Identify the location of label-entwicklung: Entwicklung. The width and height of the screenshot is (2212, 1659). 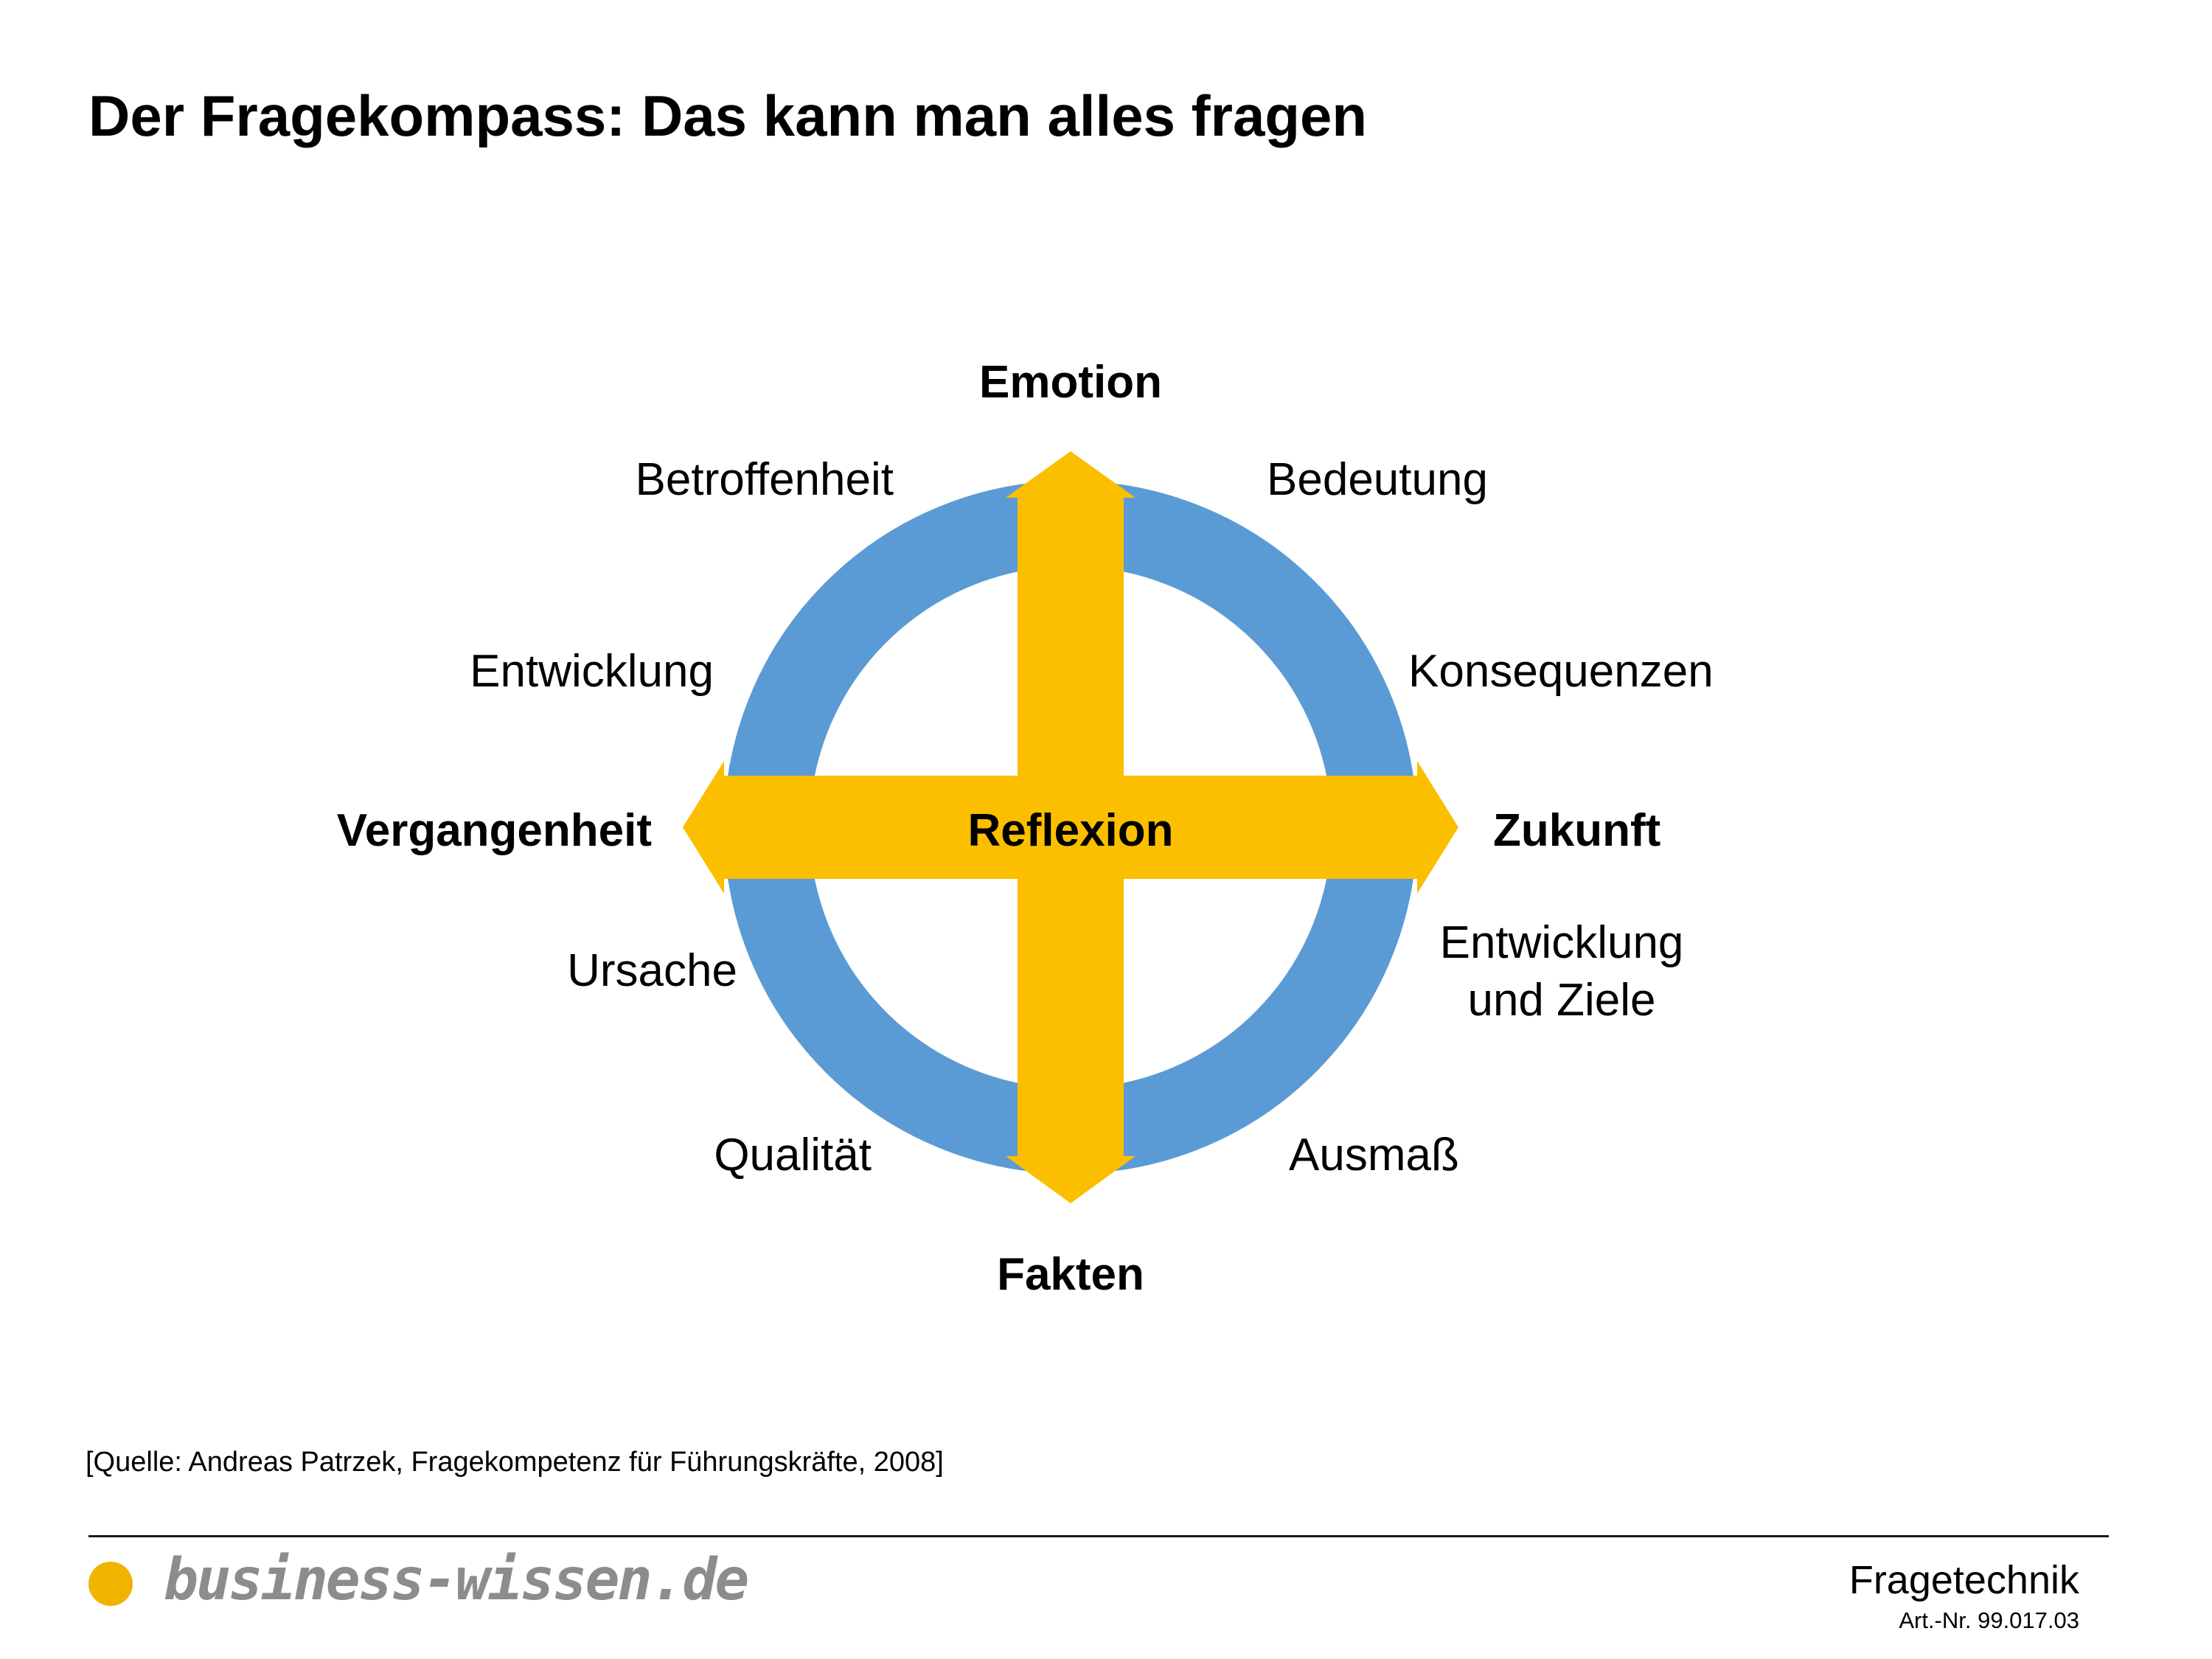
(592, 671).